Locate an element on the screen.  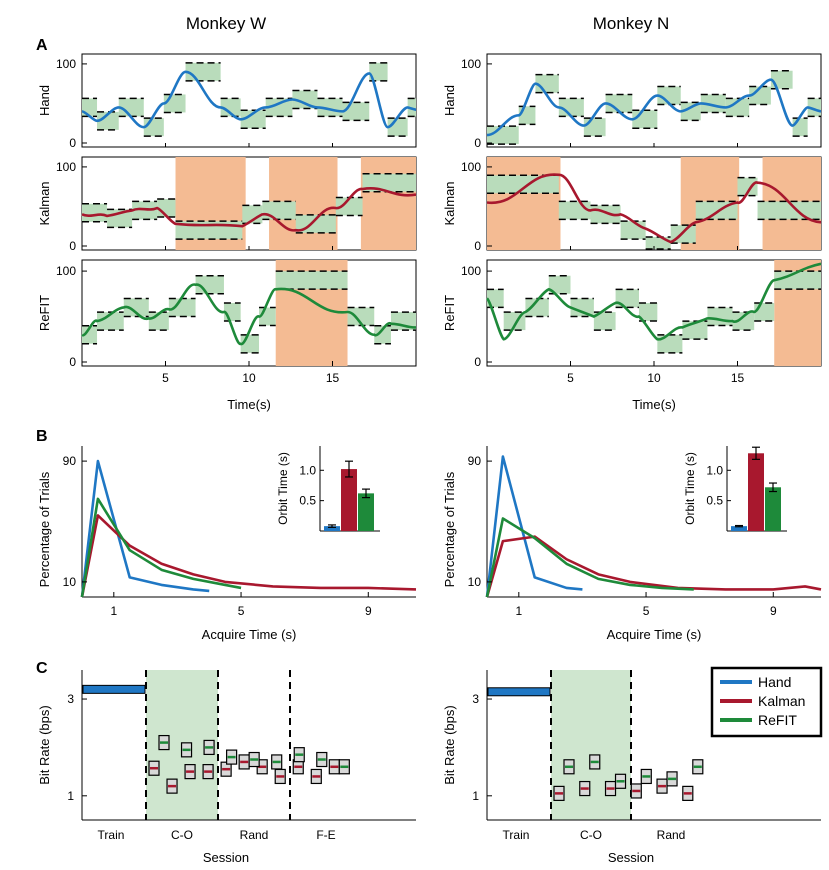
panel-letter-c: C is located at coordinates (42, 668).